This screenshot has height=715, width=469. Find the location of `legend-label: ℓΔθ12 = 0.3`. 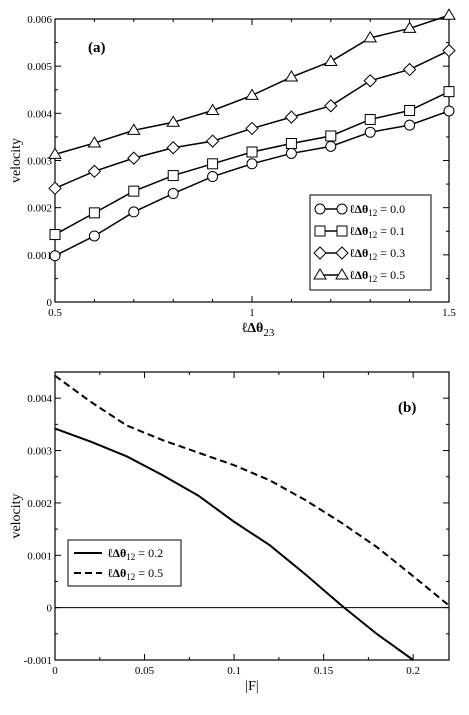

legend-label: ℓΔθ12 = 0.3 is located at coordinates (377, 254).